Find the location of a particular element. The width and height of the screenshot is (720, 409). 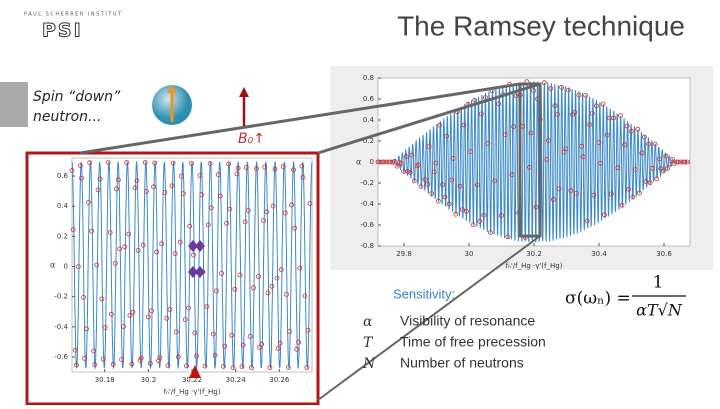

spin-label: Spin “down” is located at coordinates (77, 97).